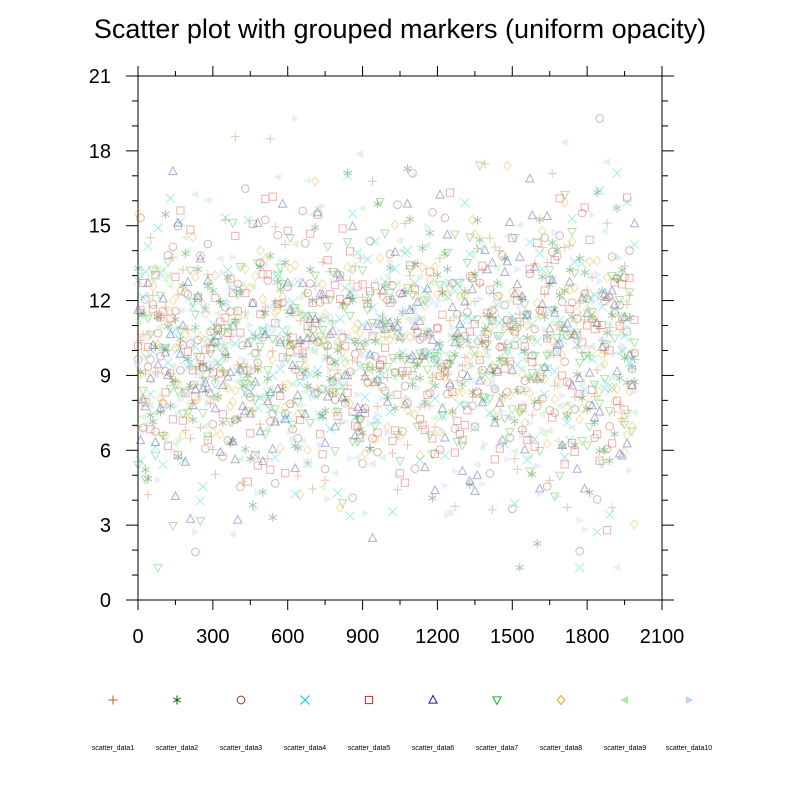 This screenshot has width=800, height=800. Describe the element at coordinates (241, 748) in the screenshot. I see `legend-label: scatter_data3` at that location.